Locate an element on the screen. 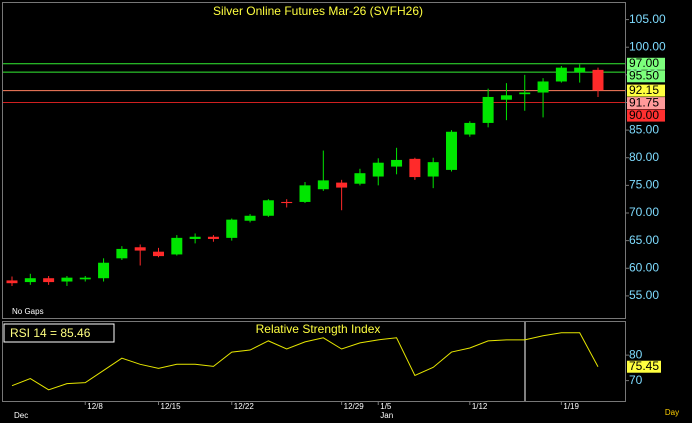  level-label: 91.75 is located at coordinates (644, 102).